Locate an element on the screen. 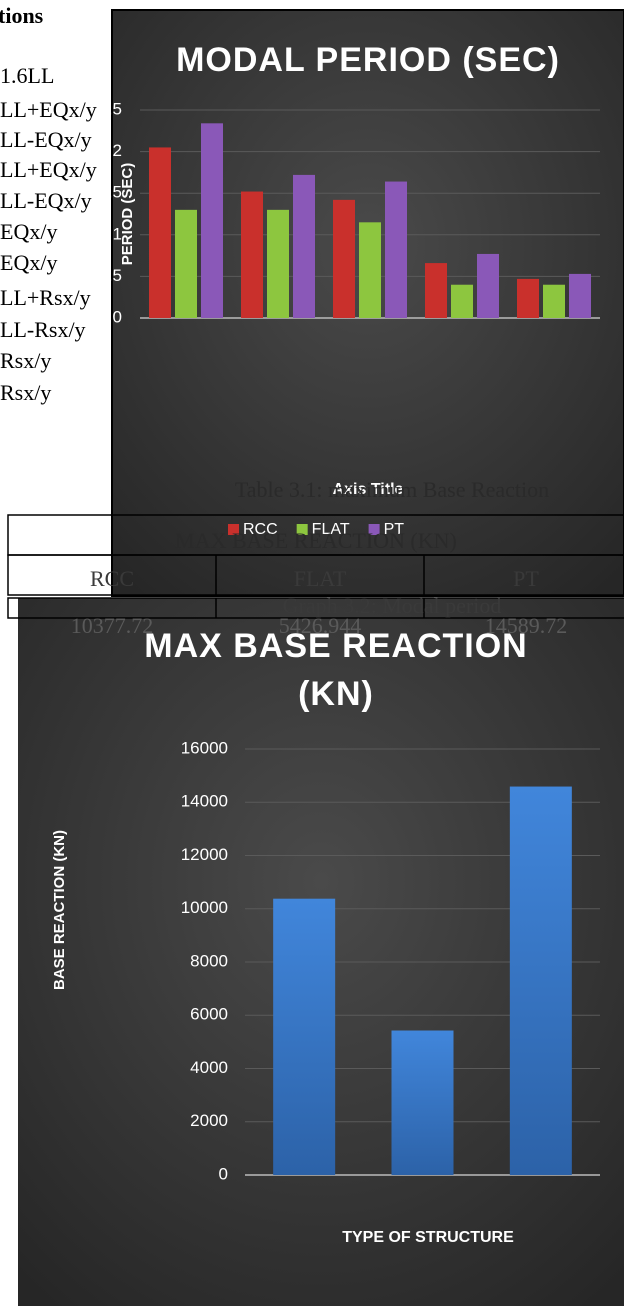  combination-line: LL-Rsx/y is located at coordinates (43, 329).